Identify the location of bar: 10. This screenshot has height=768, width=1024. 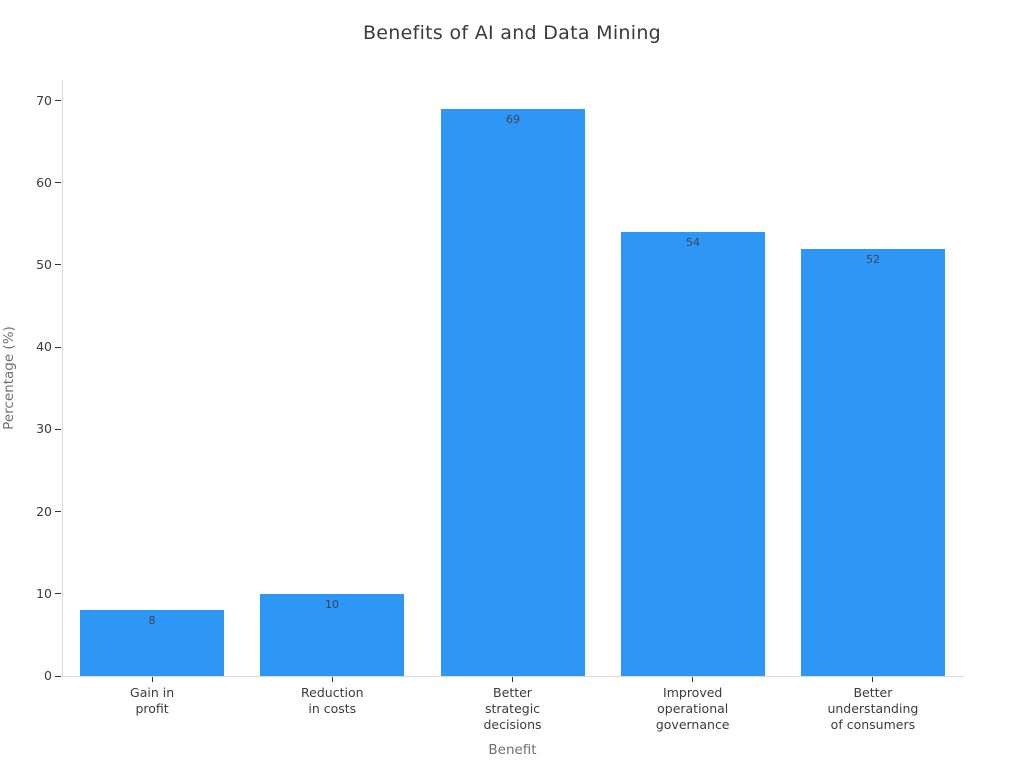
(332, 635).